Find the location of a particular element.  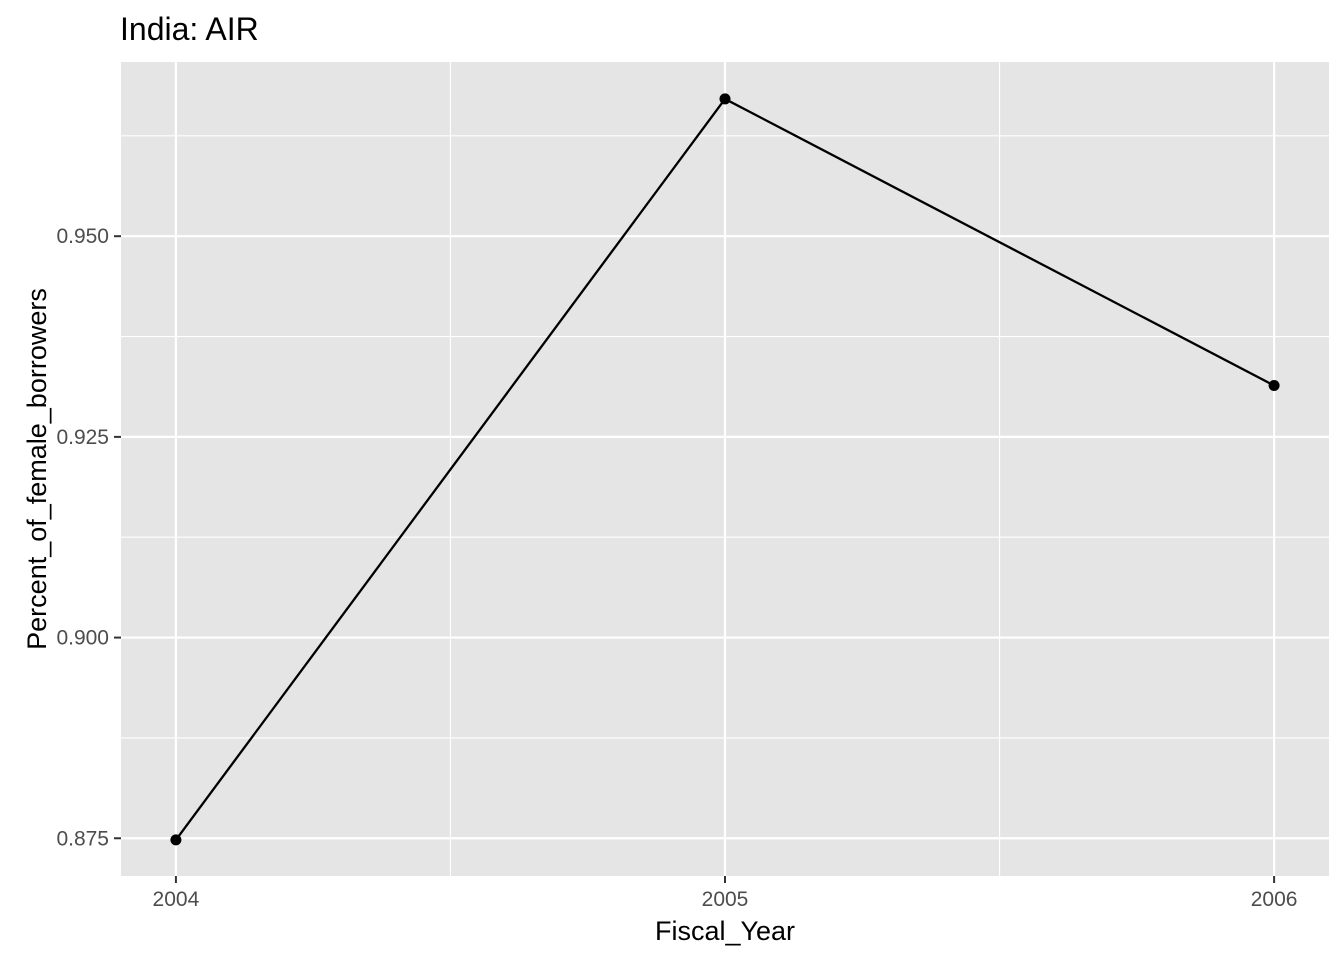

y-tick-label: 0.950 is located at coordinates (82, 236).